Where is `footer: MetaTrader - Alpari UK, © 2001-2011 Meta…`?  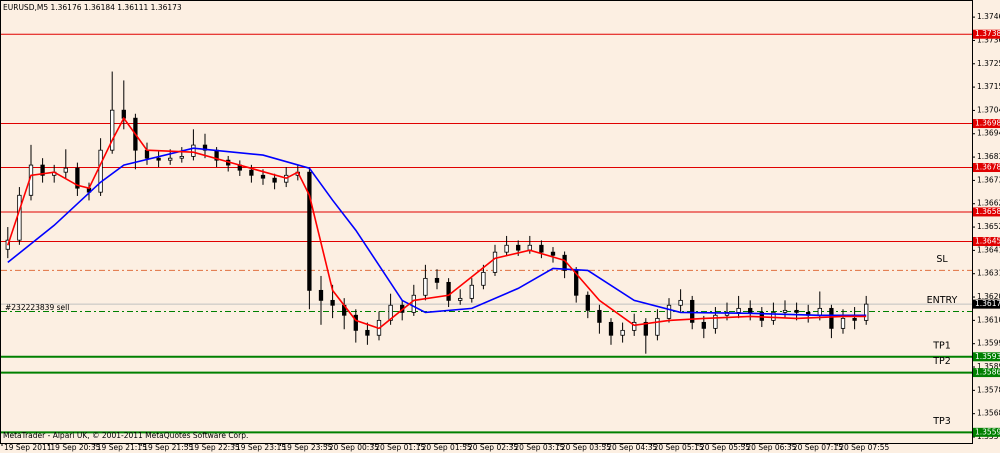
footer: MetaTrader - Alpari UK, © 2001-2011 Meta… is located at coordinates (125, 435).